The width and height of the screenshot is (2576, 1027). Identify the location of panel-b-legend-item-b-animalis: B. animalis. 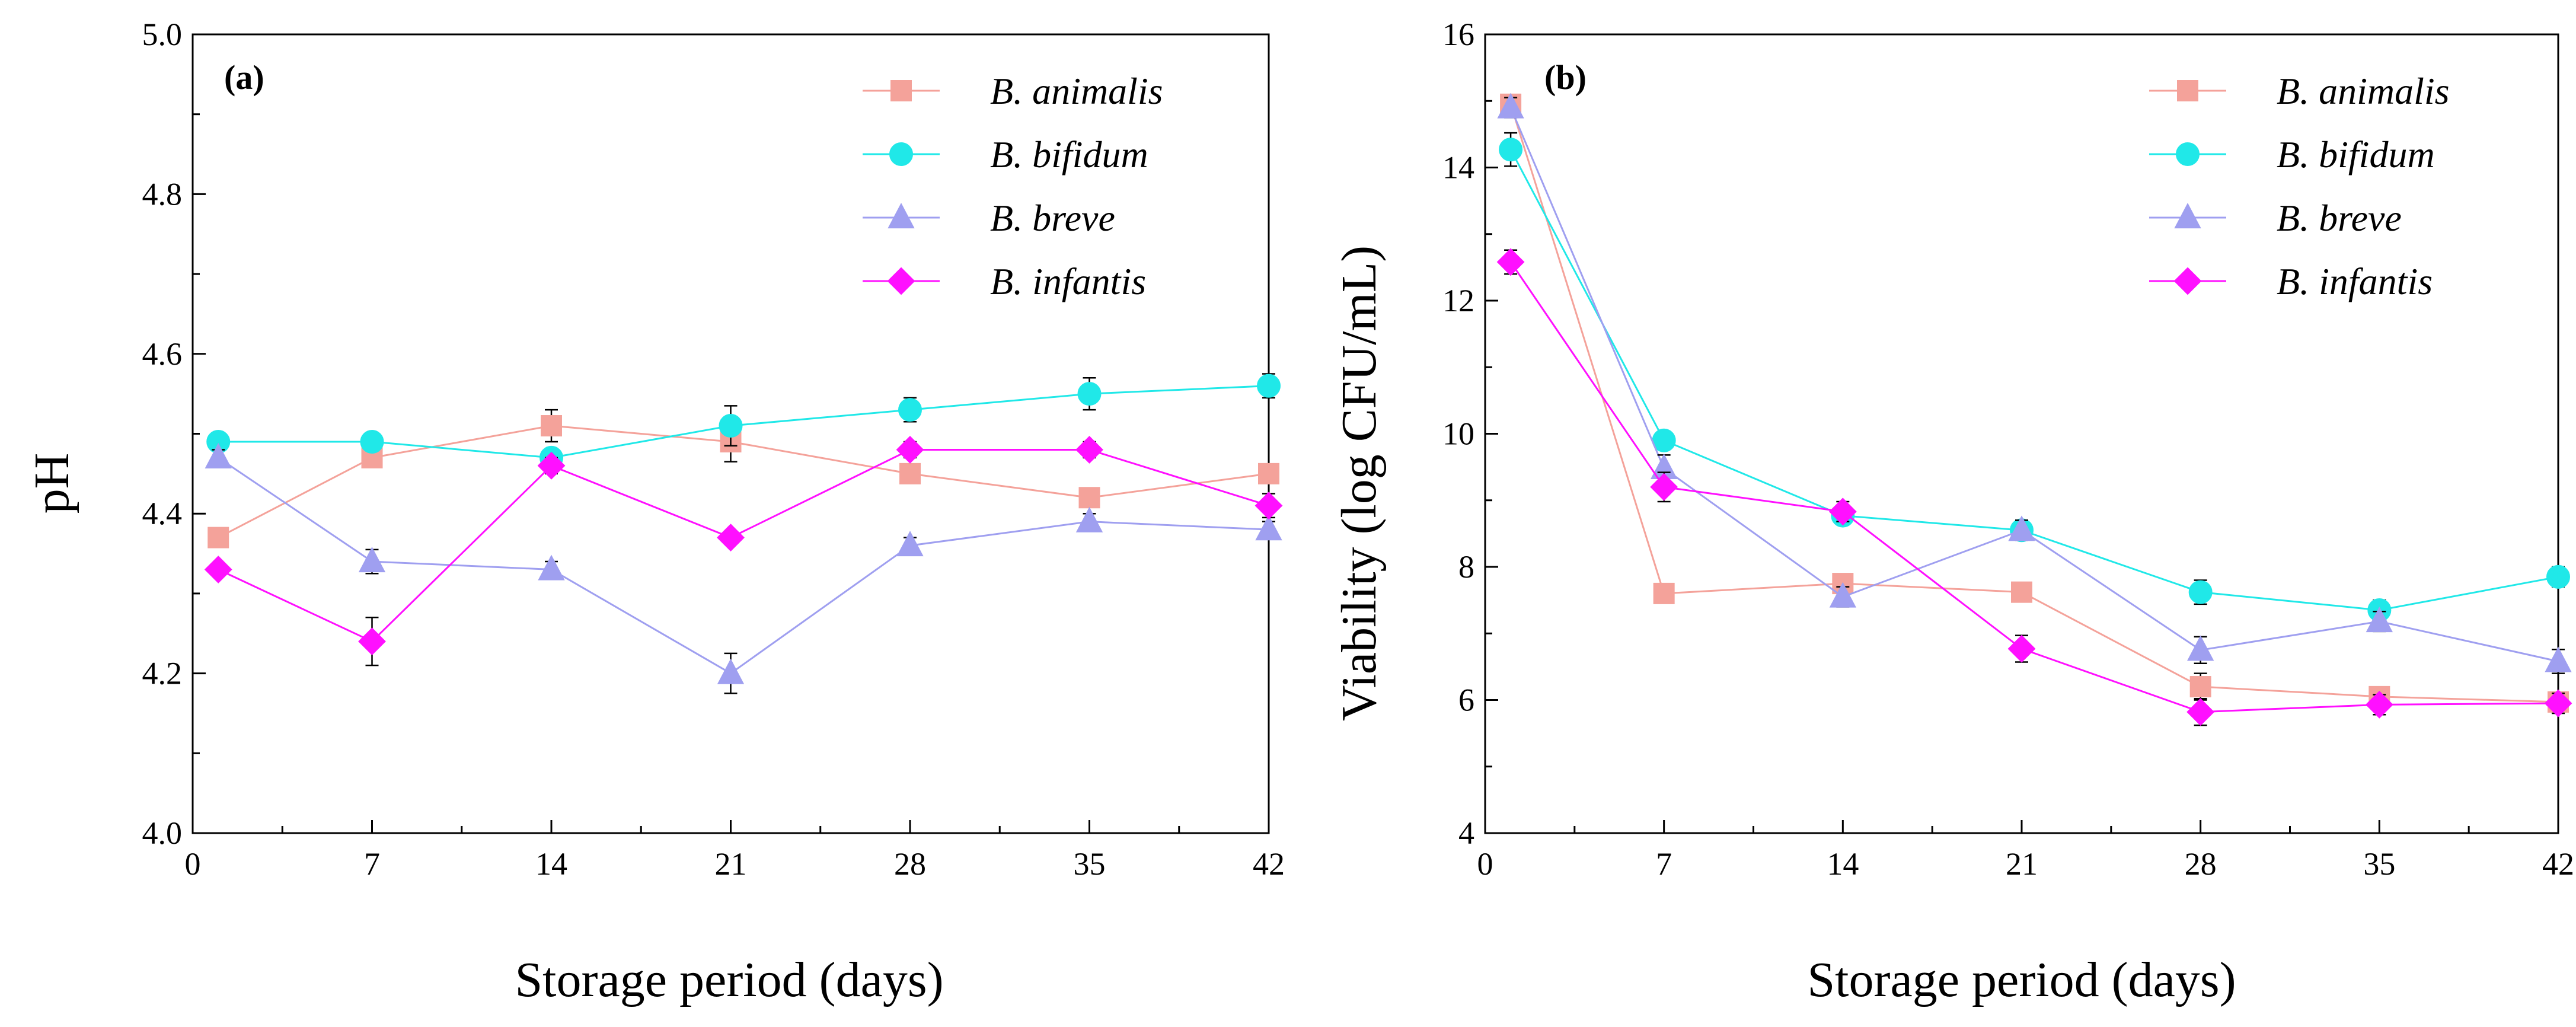
(2299, 91).